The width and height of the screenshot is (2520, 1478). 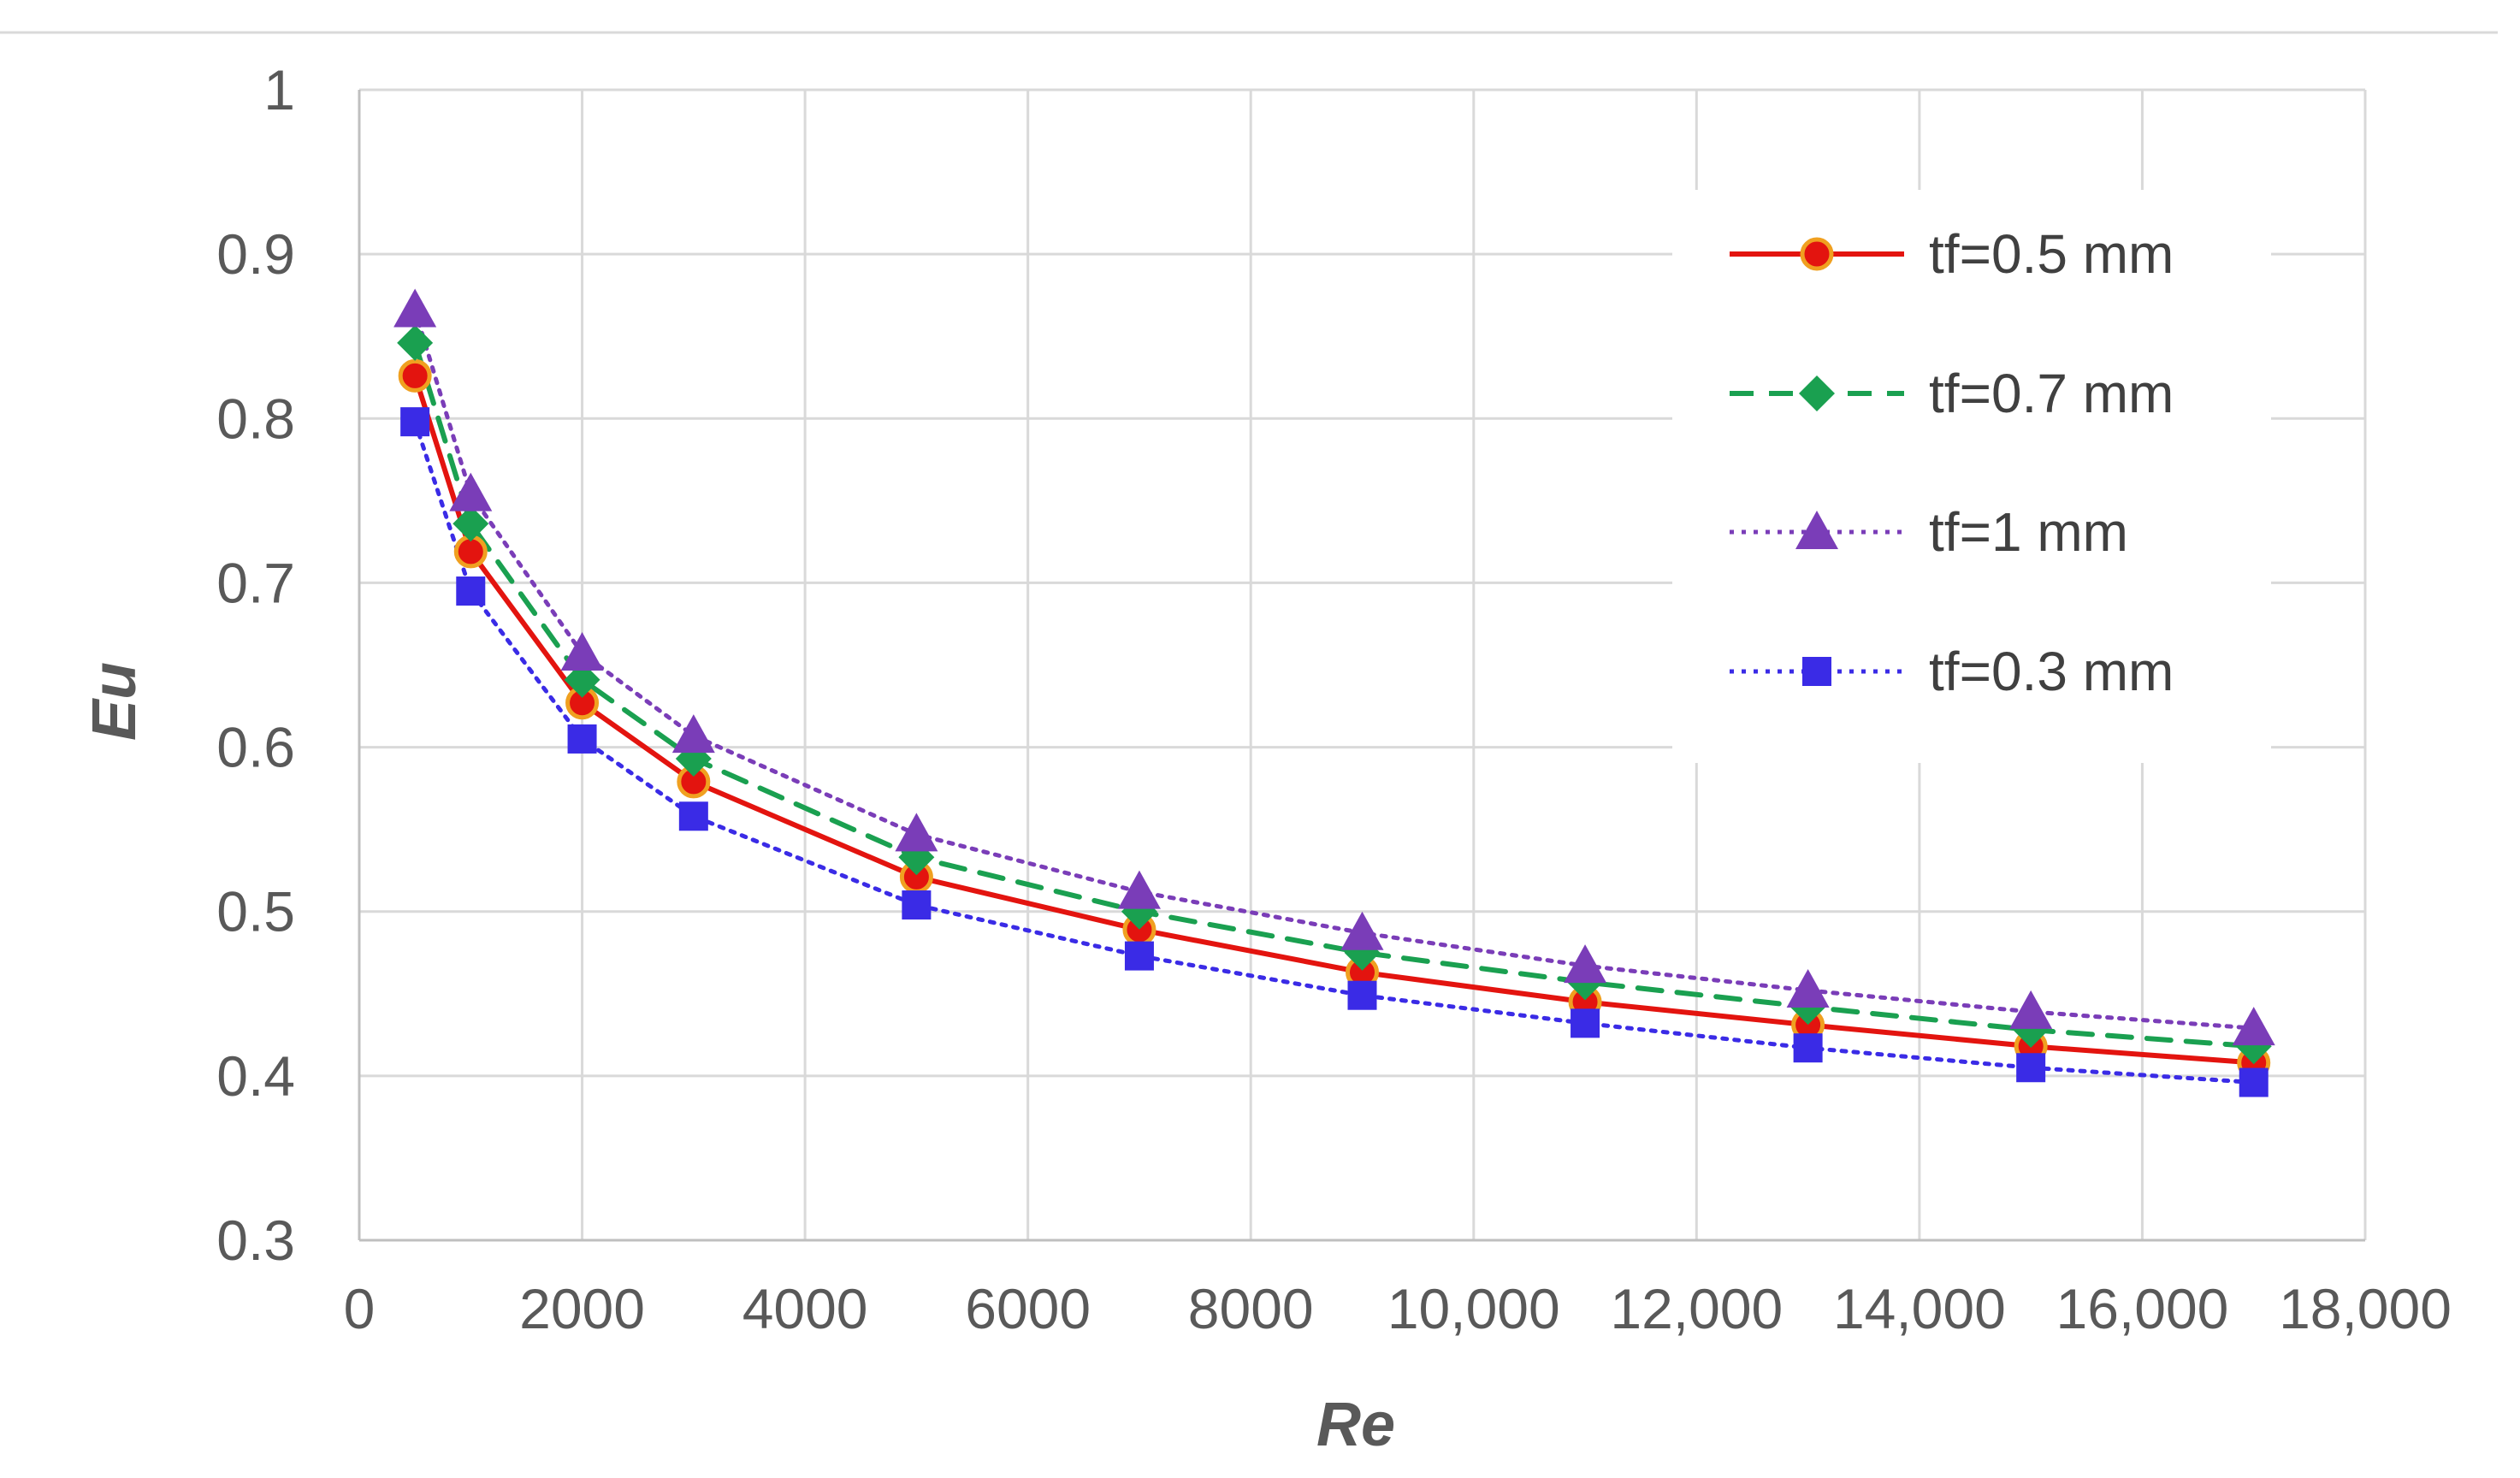 I want to click on x-tick-label: 12,000, so click(x=1697, y=1308).